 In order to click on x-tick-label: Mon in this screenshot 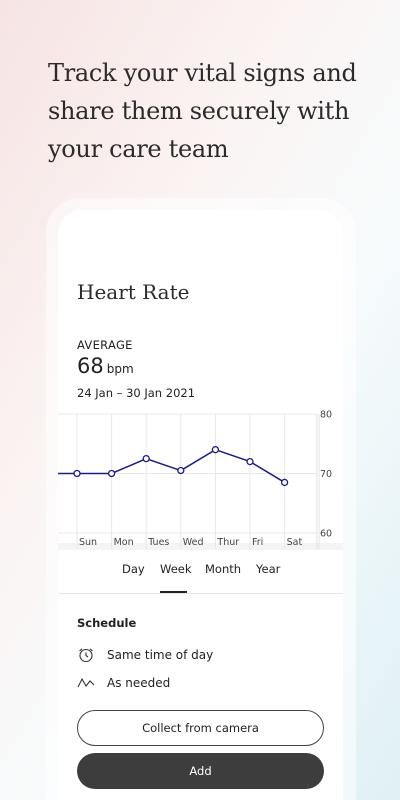, I will do `click(124, 542)`.